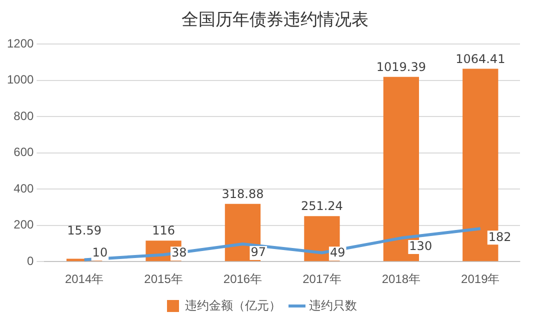  What do you see at coordinates (24, 225) in the screenshot?
I see `y-tick-label: 200` at bounding box center [24, 225].